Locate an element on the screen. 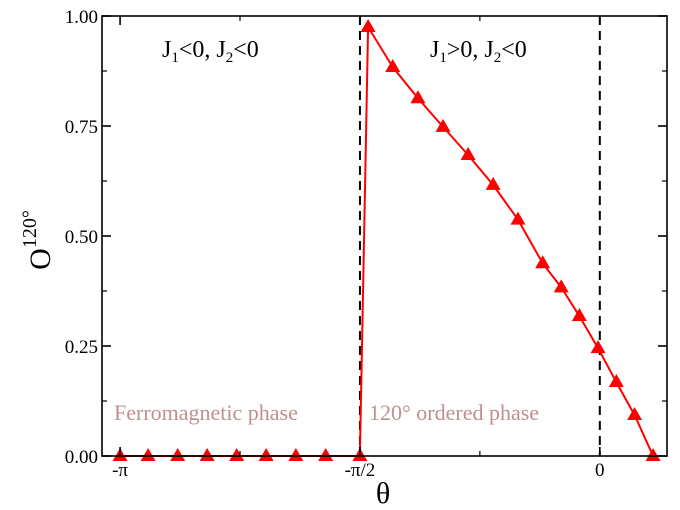 This screenshot has height=510, width=680. y-axis-title: O120° is located at coordinates (38, 240).